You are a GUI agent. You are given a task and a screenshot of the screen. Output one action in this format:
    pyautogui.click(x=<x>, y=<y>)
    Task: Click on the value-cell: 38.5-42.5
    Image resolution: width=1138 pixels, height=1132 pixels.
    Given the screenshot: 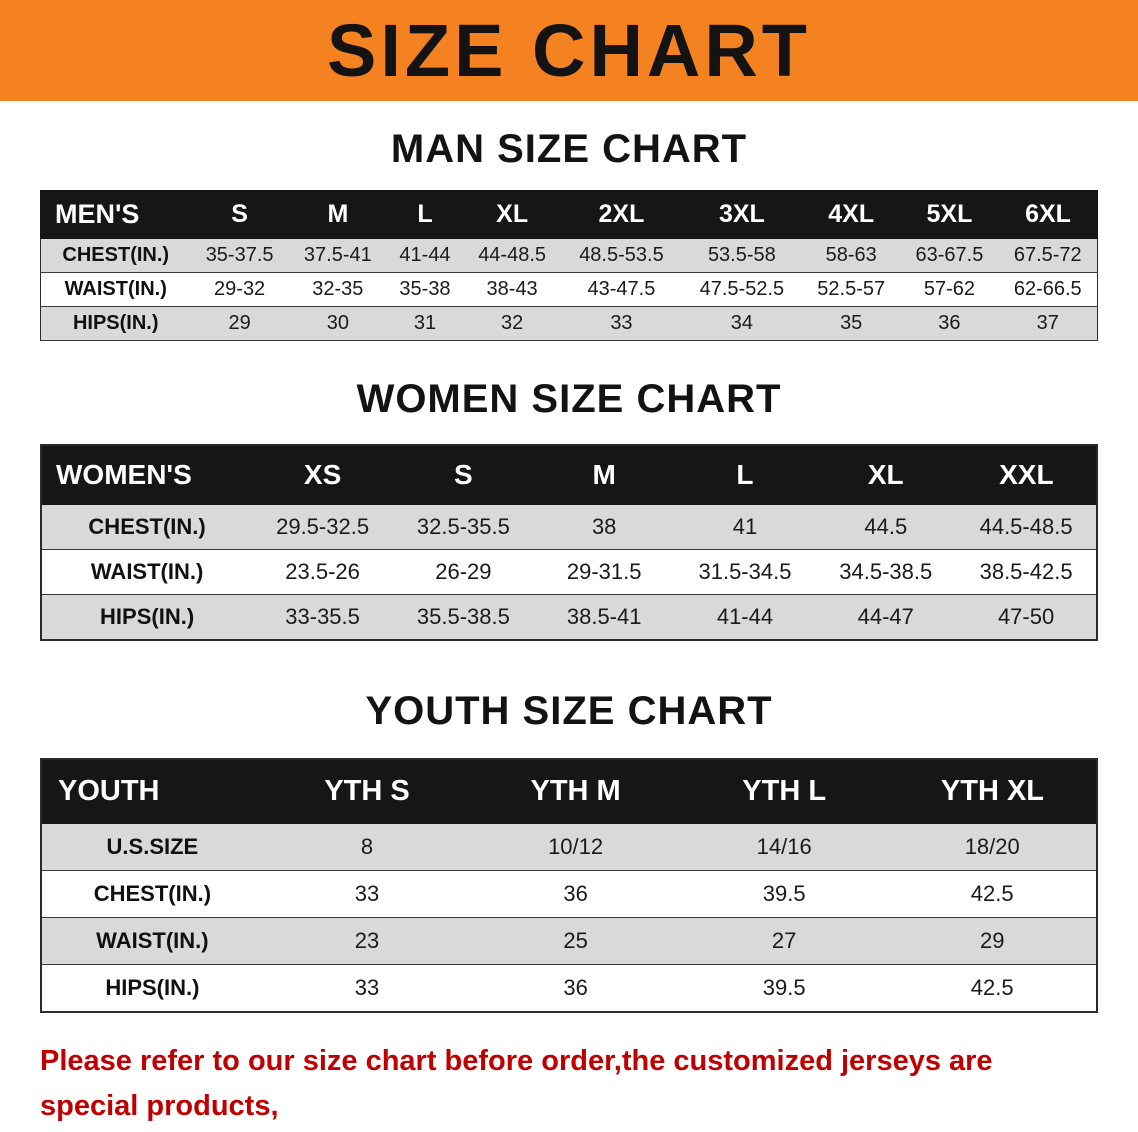 What is the action you would take?
    pyautogui.click(x=1026, y=572)
    